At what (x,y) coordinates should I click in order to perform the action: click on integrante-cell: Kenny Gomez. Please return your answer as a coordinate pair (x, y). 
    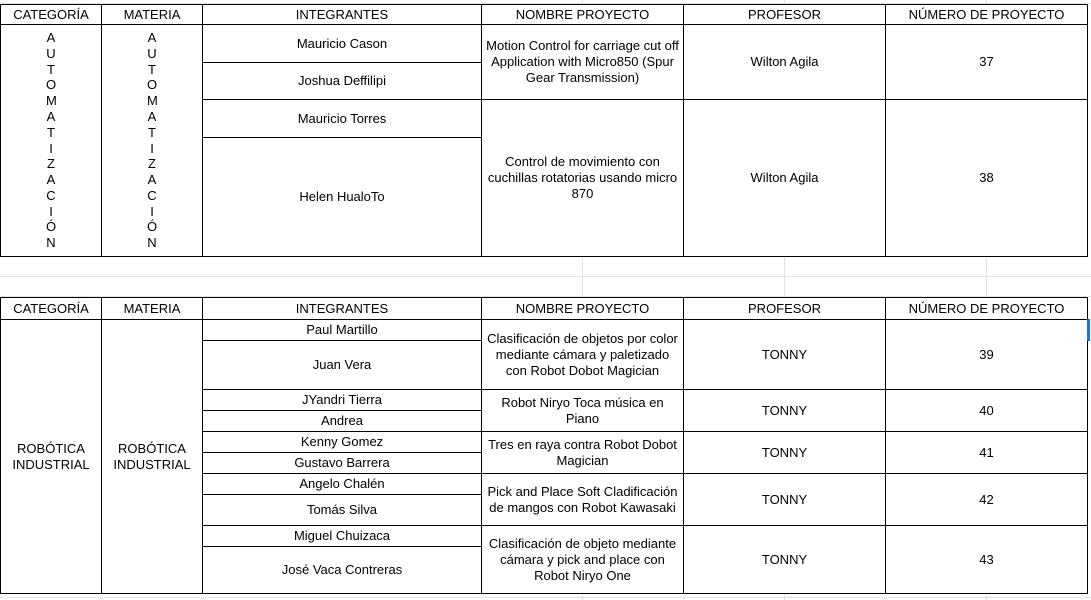
    Looking at the image, I should click on (342, 442).